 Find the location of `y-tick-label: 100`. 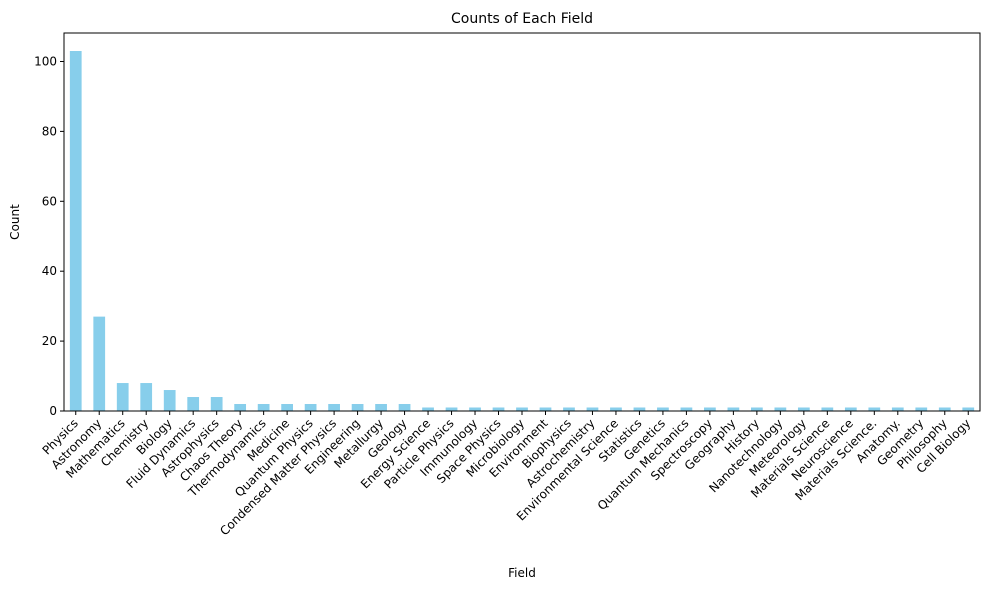

y-tick-label: 100 is located at coordinates (45, 61).